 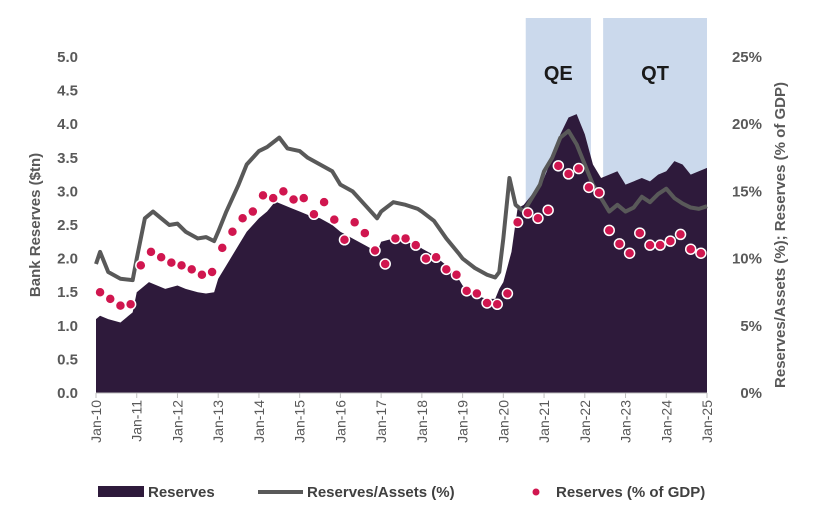 I want to click on left-tick-label: 3.5, so click(x=67, y=158).